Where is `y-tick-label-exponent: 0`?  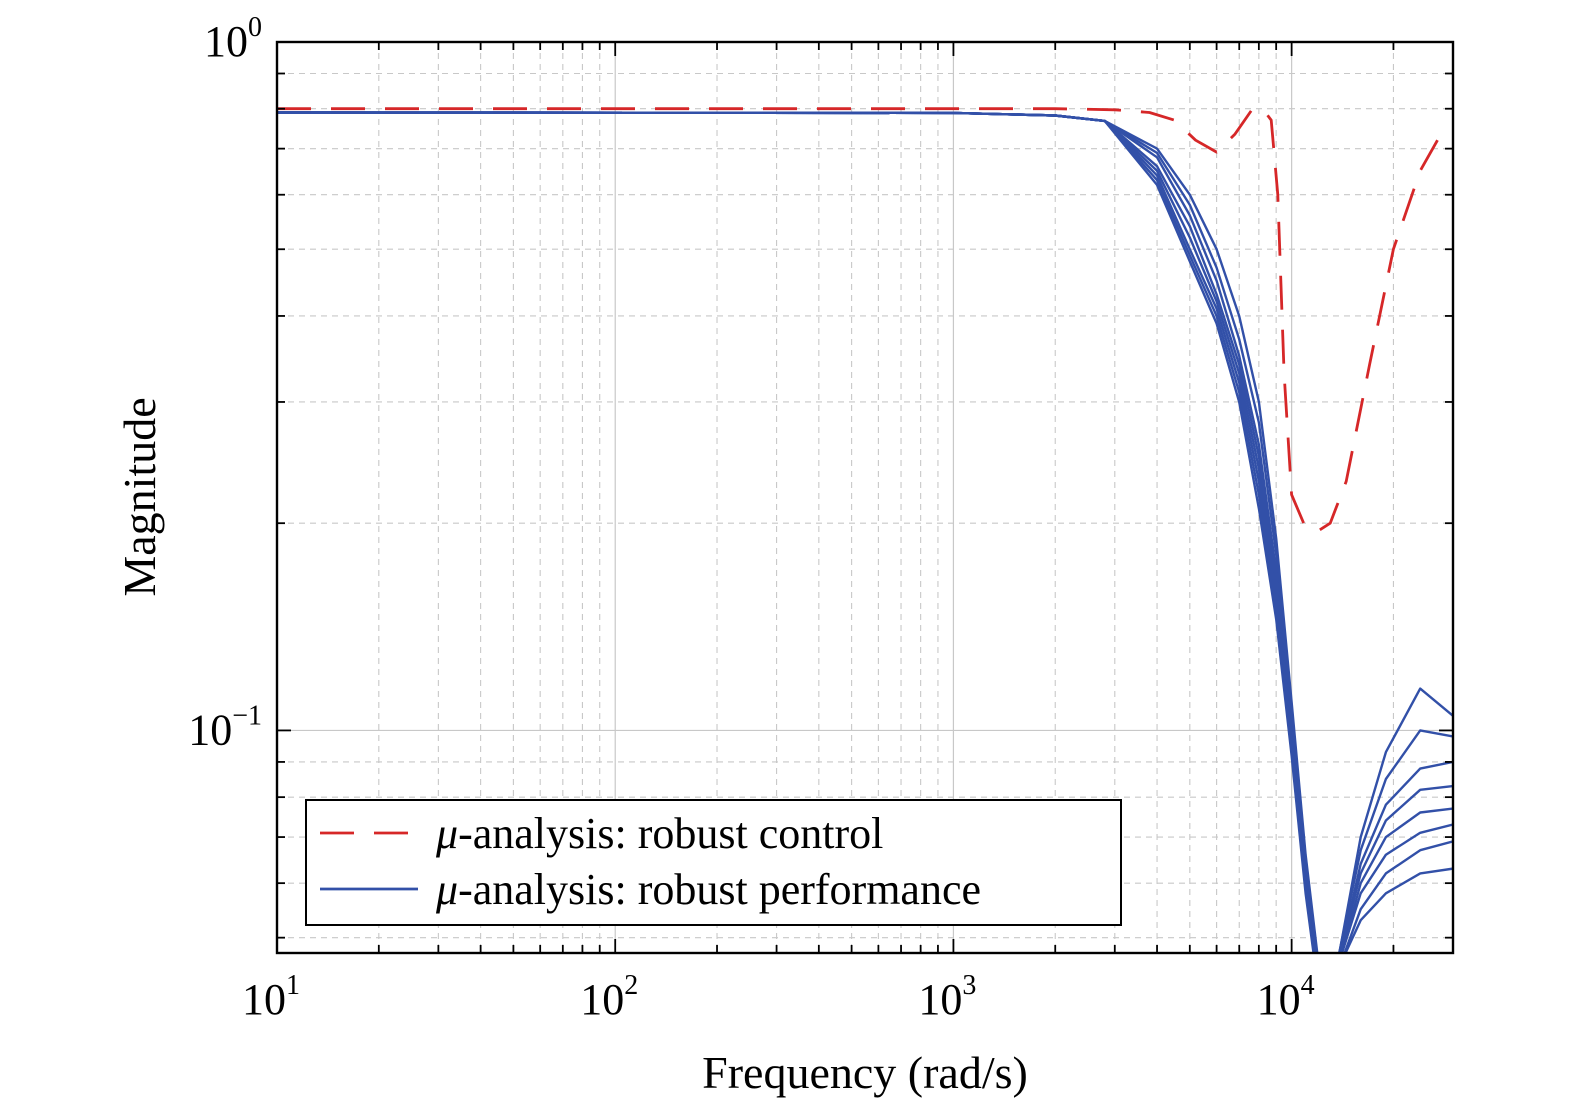 y-tick-label-exponent: 0 is located at coordinates (255, 27).